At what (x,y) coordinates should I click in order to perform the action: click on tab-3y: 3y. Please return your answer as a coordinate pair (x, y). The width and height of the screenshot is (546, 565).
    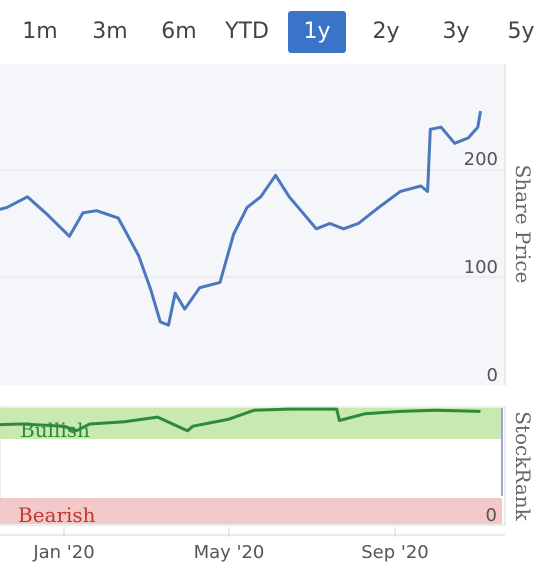
    Looking at the image, I should click on (456, 31).